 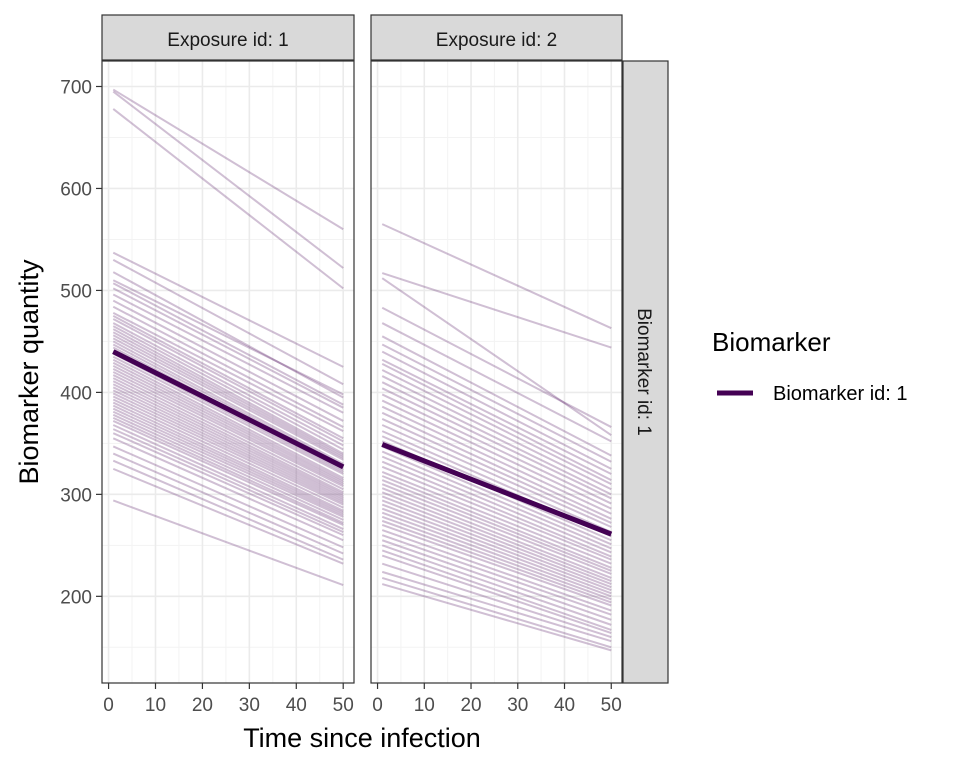 What do you see at coordinates (611, 705) in the screenshot?
I see `x-tick-label: 50` at bounding box center [611, 705].